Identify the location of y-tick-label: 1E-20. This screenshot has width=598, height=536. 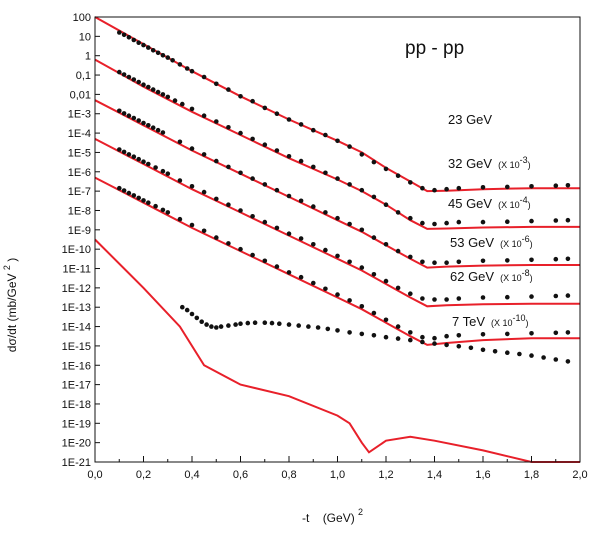
(76, 444).